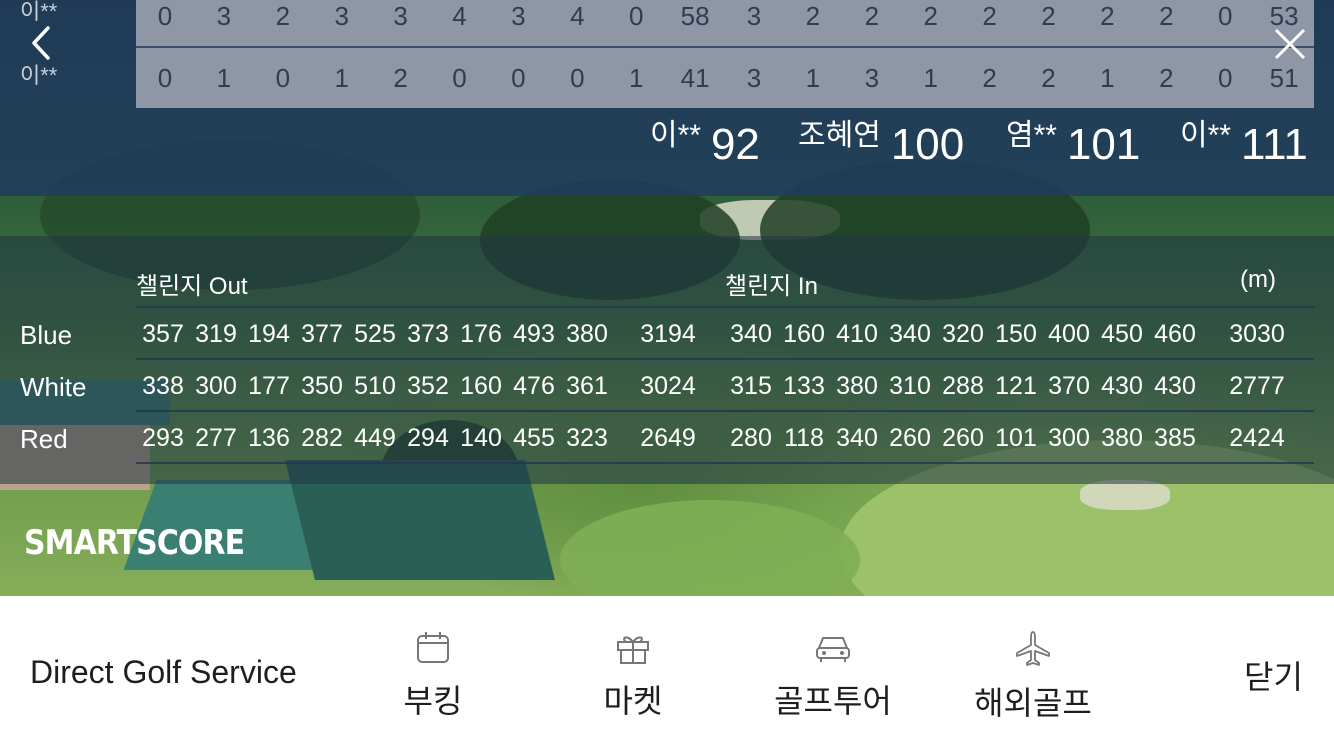 The image size is (1334, 750). I want to click on distance-cell: 460, so click(1175, 334).